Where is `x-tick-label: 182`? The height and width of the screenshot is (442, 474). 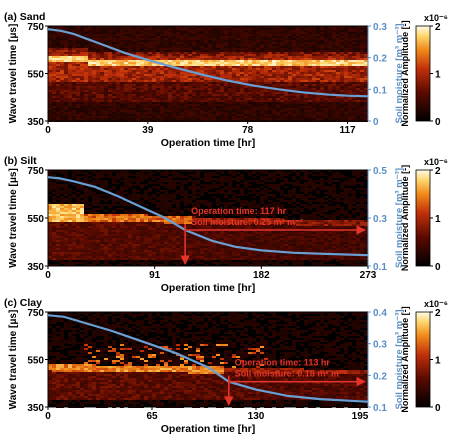 x-tick-label: 182 is located at coordinates (261, 275).